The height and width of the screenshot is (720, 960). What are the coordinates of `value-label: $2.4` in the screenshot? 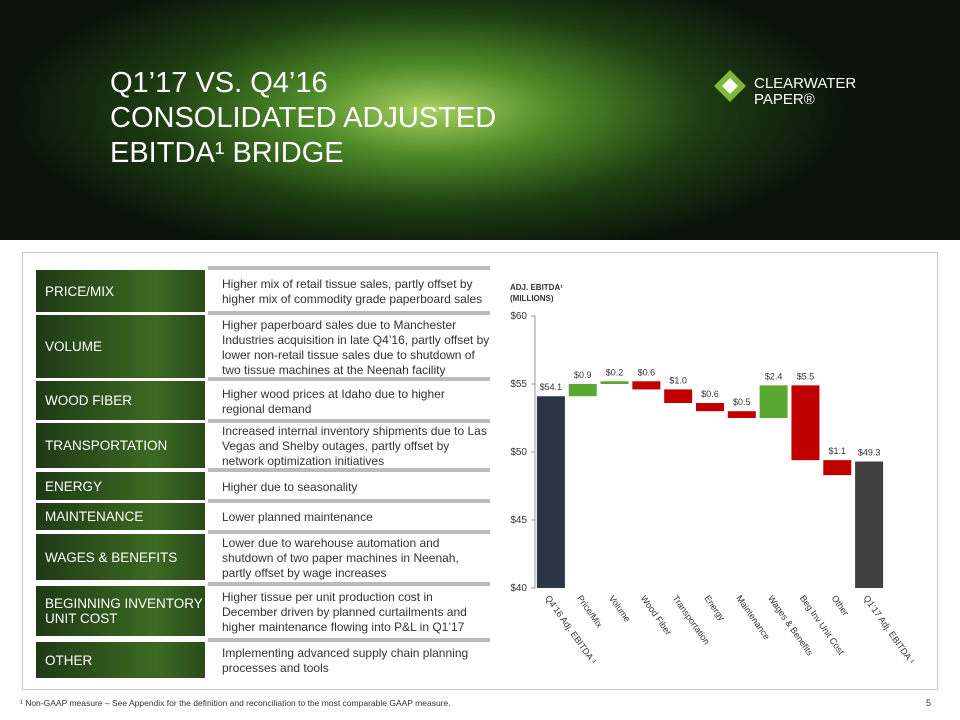 It's located at (774, 376).